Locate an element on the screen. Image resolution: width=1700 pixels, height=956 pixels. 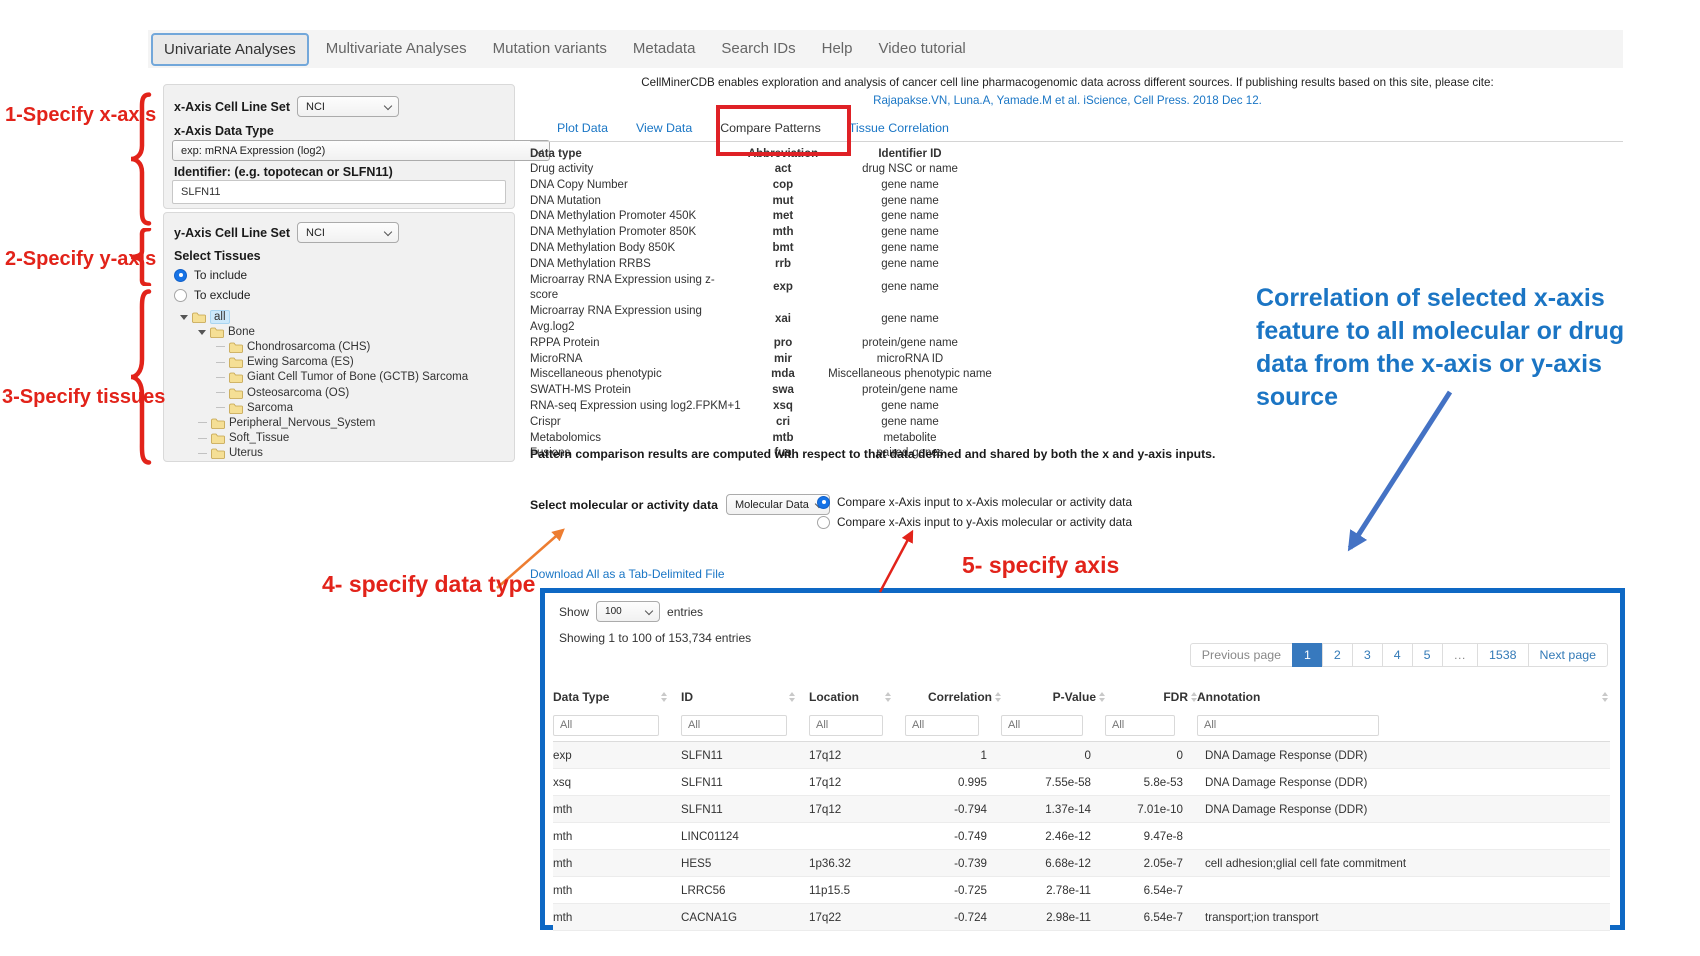
download-tab-delimited-link: Download All as a Tab-Delimited File is located at coordinates (627, 574).